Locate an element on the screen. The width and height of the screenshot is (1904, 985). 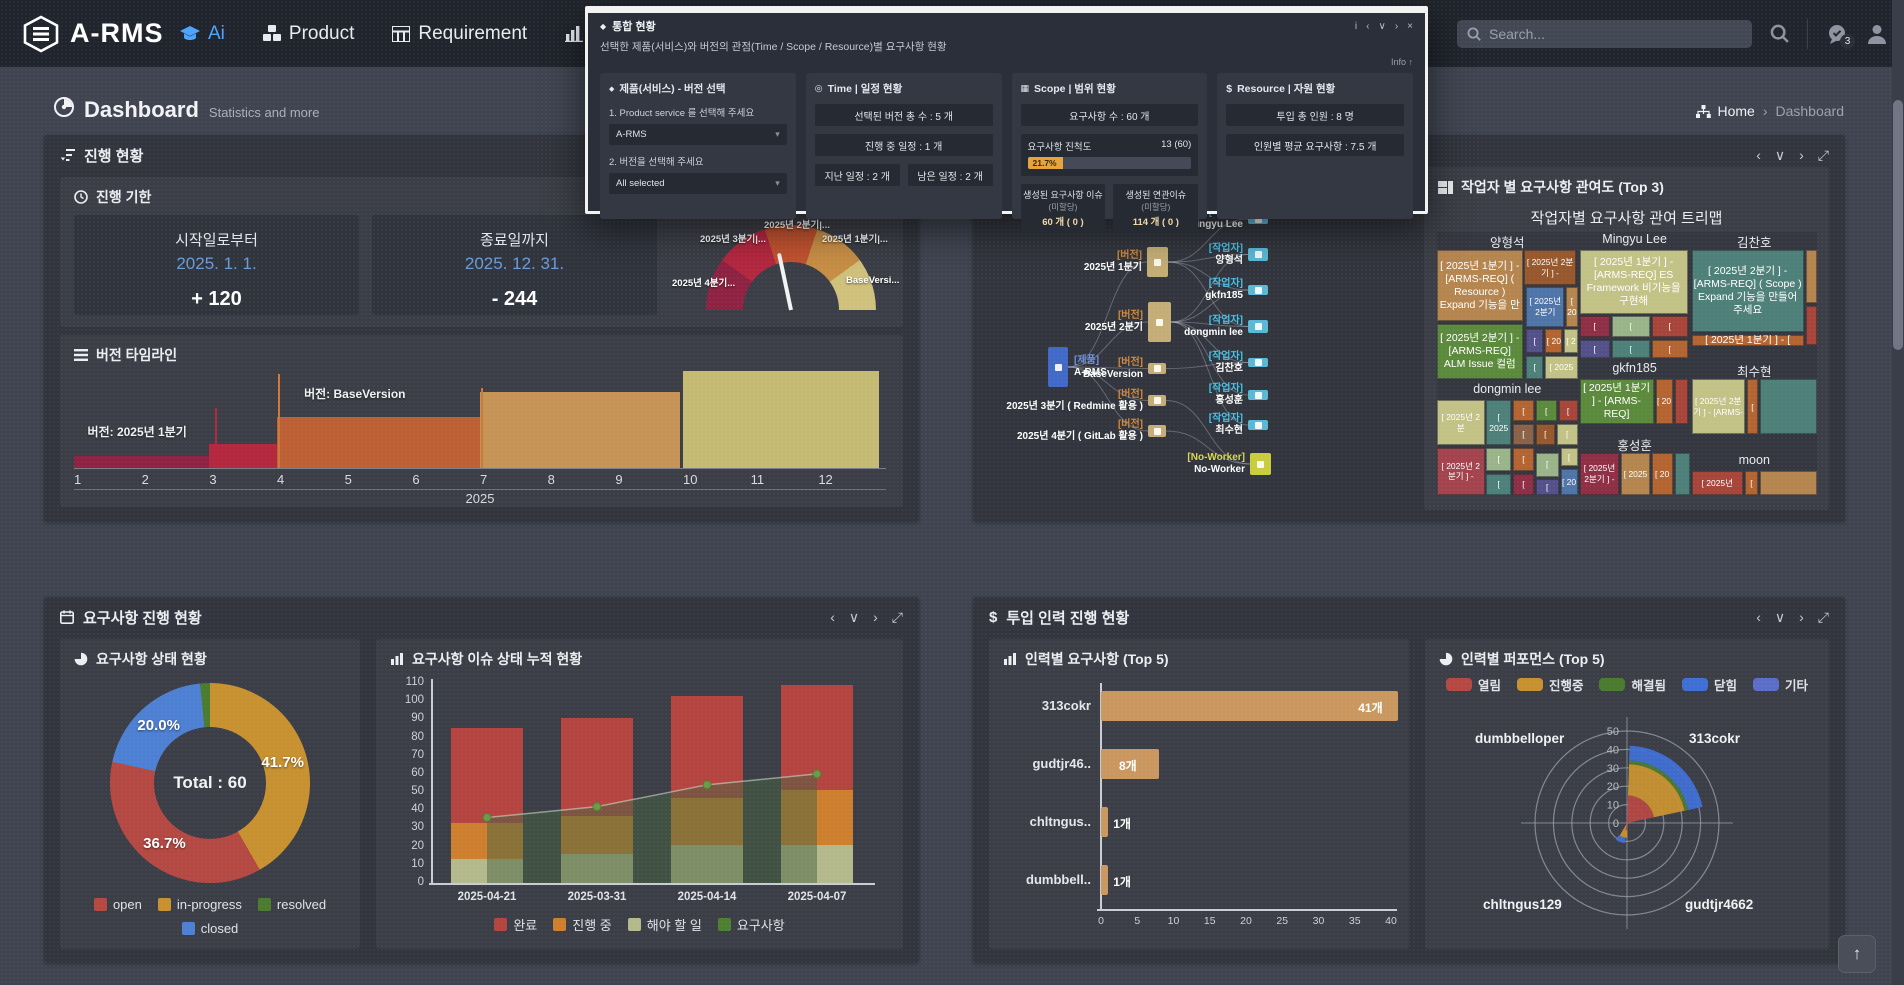
modal-close-button: × is located at coordinates (1410, 26).